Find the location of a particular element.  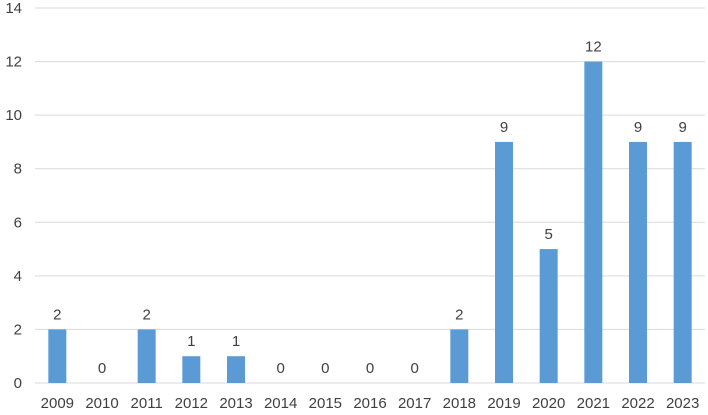

bar-2012 is located at coordinates (191, 369).